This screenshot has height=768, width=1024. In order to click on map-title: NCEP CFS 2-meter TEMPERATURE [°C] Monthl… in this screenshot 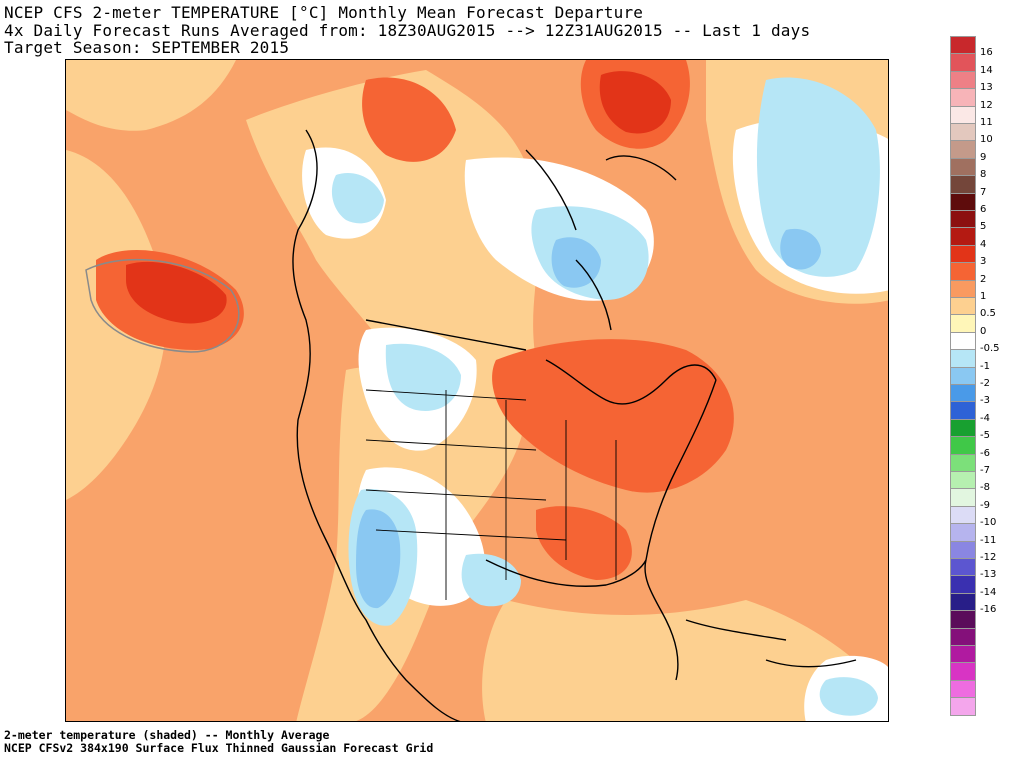, I will do `click(324, 12)`.